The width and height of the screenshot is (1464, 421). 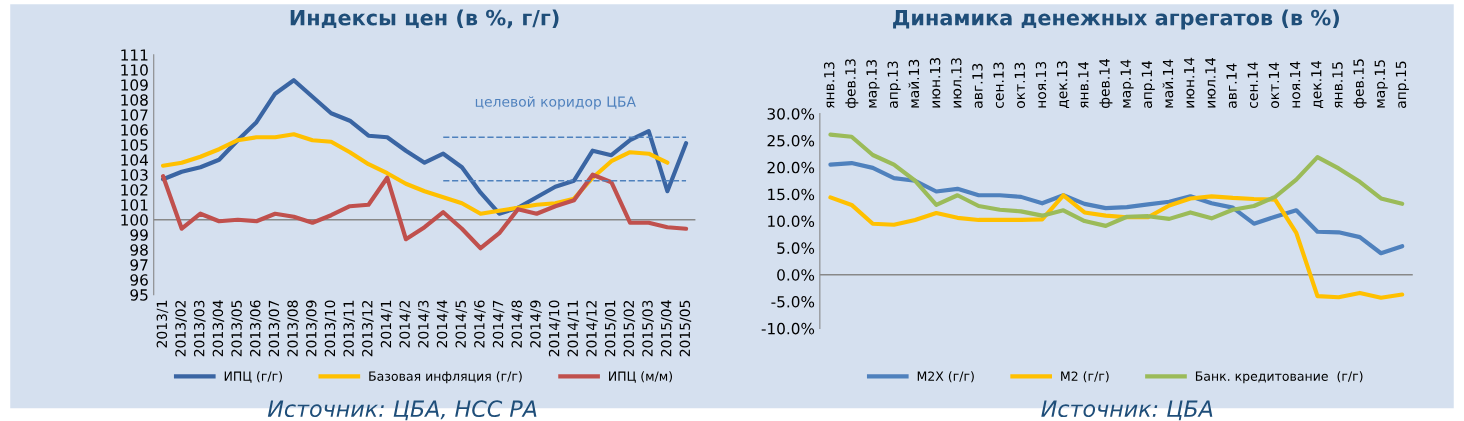 I want to click on x-tick-label: дек.14, so click(x=1317, y=84).